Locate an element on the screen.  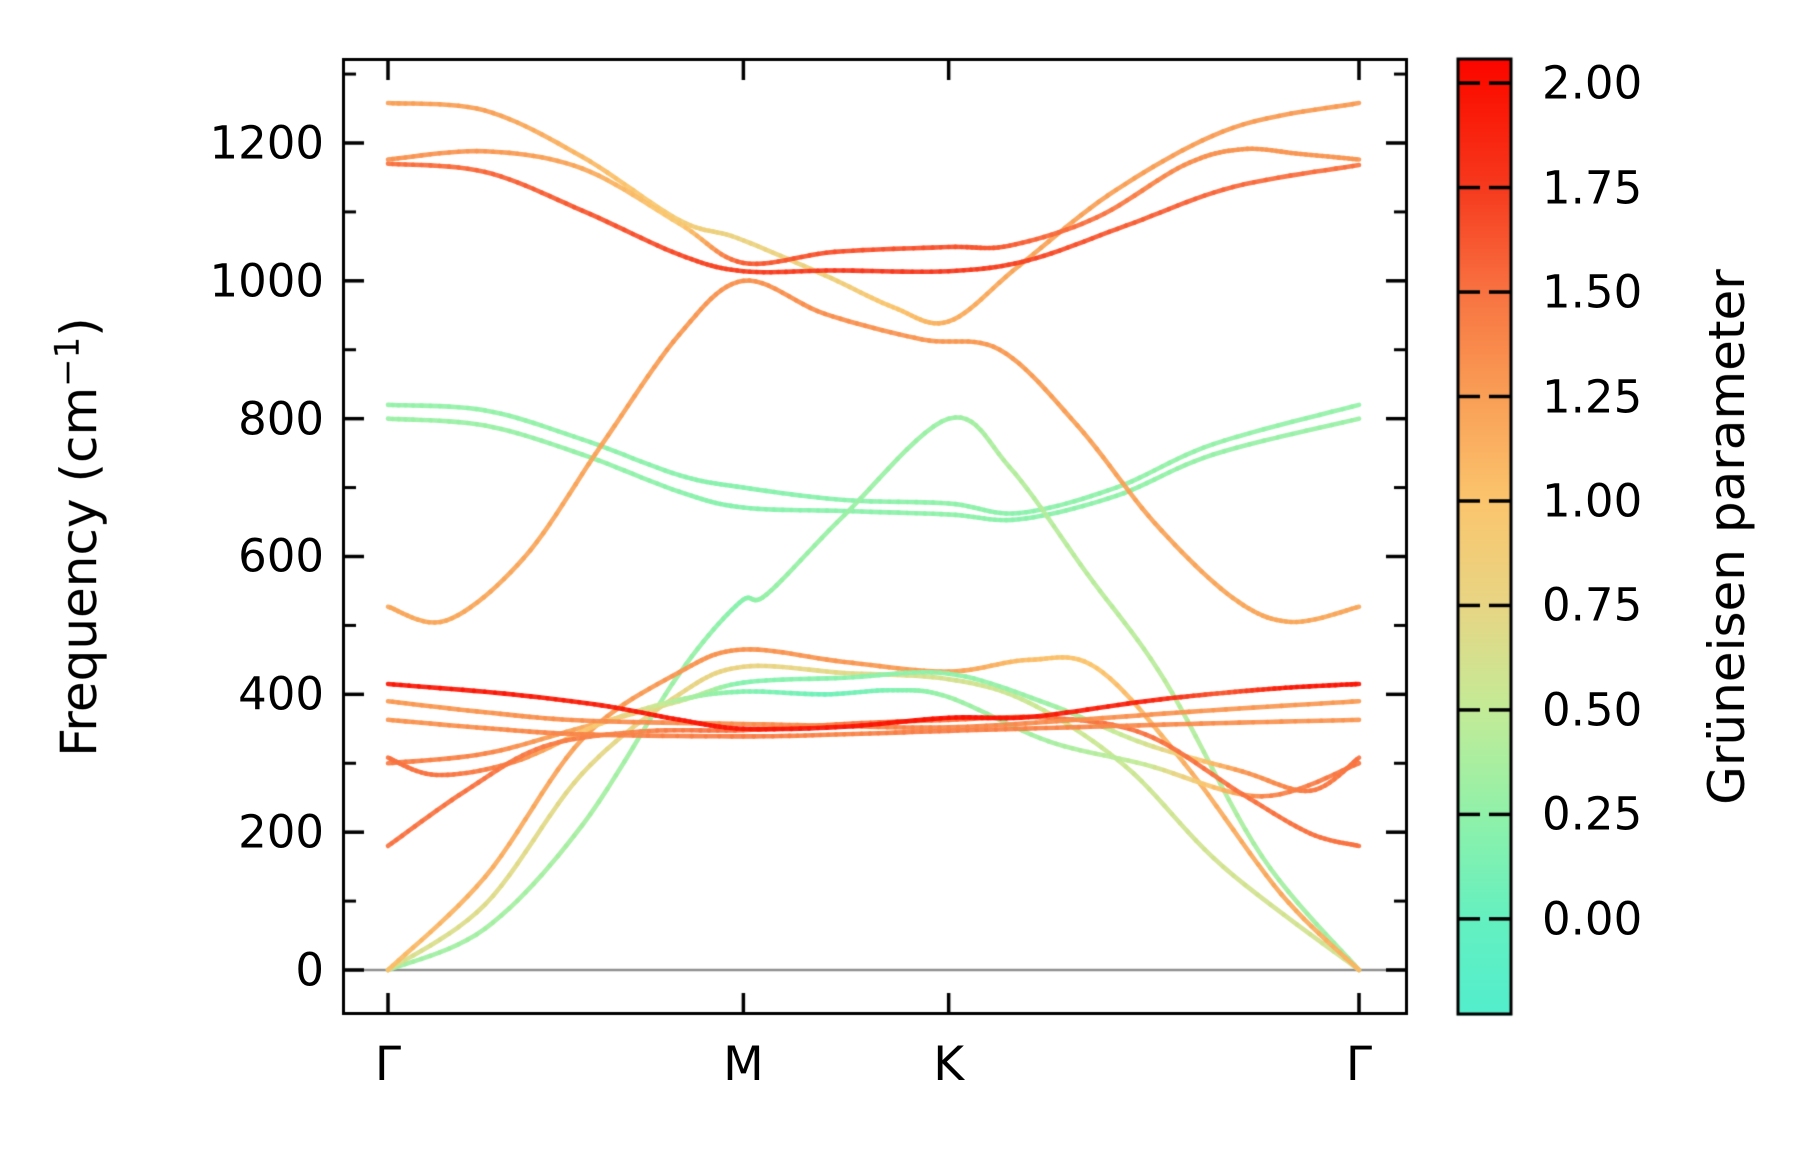
y-tick-label: 800 is located at coordinates (281, 419).